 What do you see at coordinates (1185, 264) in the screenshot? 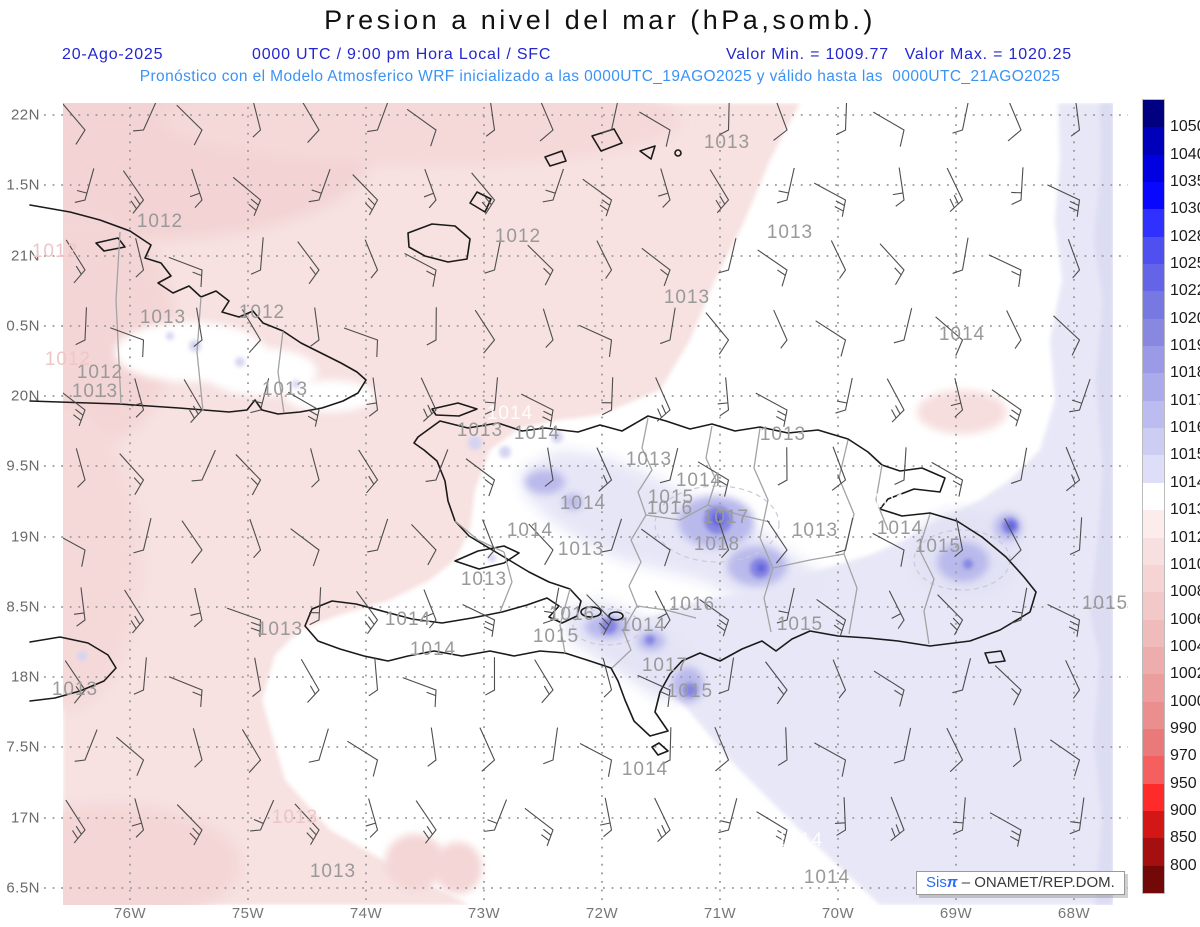
I see `colorbar-label: 1025` at bounding box center [1185, 264].